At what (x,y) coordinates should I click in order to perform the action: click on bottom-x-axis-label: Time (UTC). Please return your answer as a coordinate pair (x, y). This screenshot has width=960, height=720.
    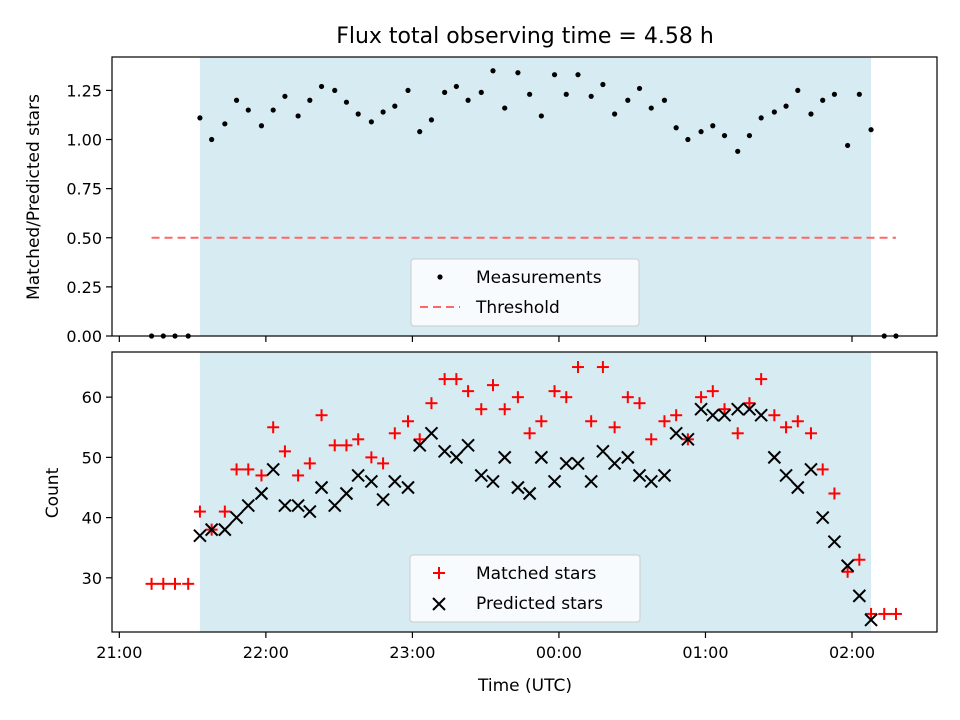
    Looking at the image, I should click on (524, 686).